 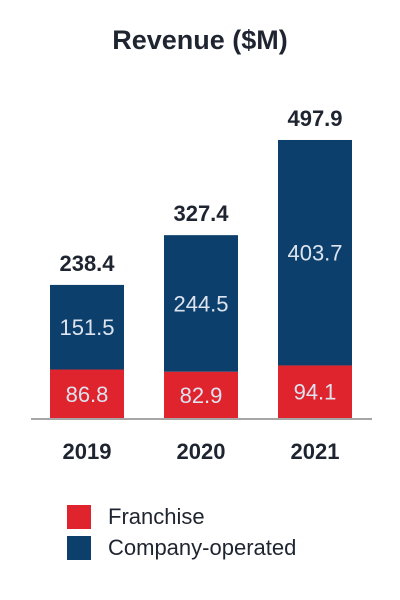 I want to click on data-label-company-operated-2020: 244.5, so click(x=200, y=303).